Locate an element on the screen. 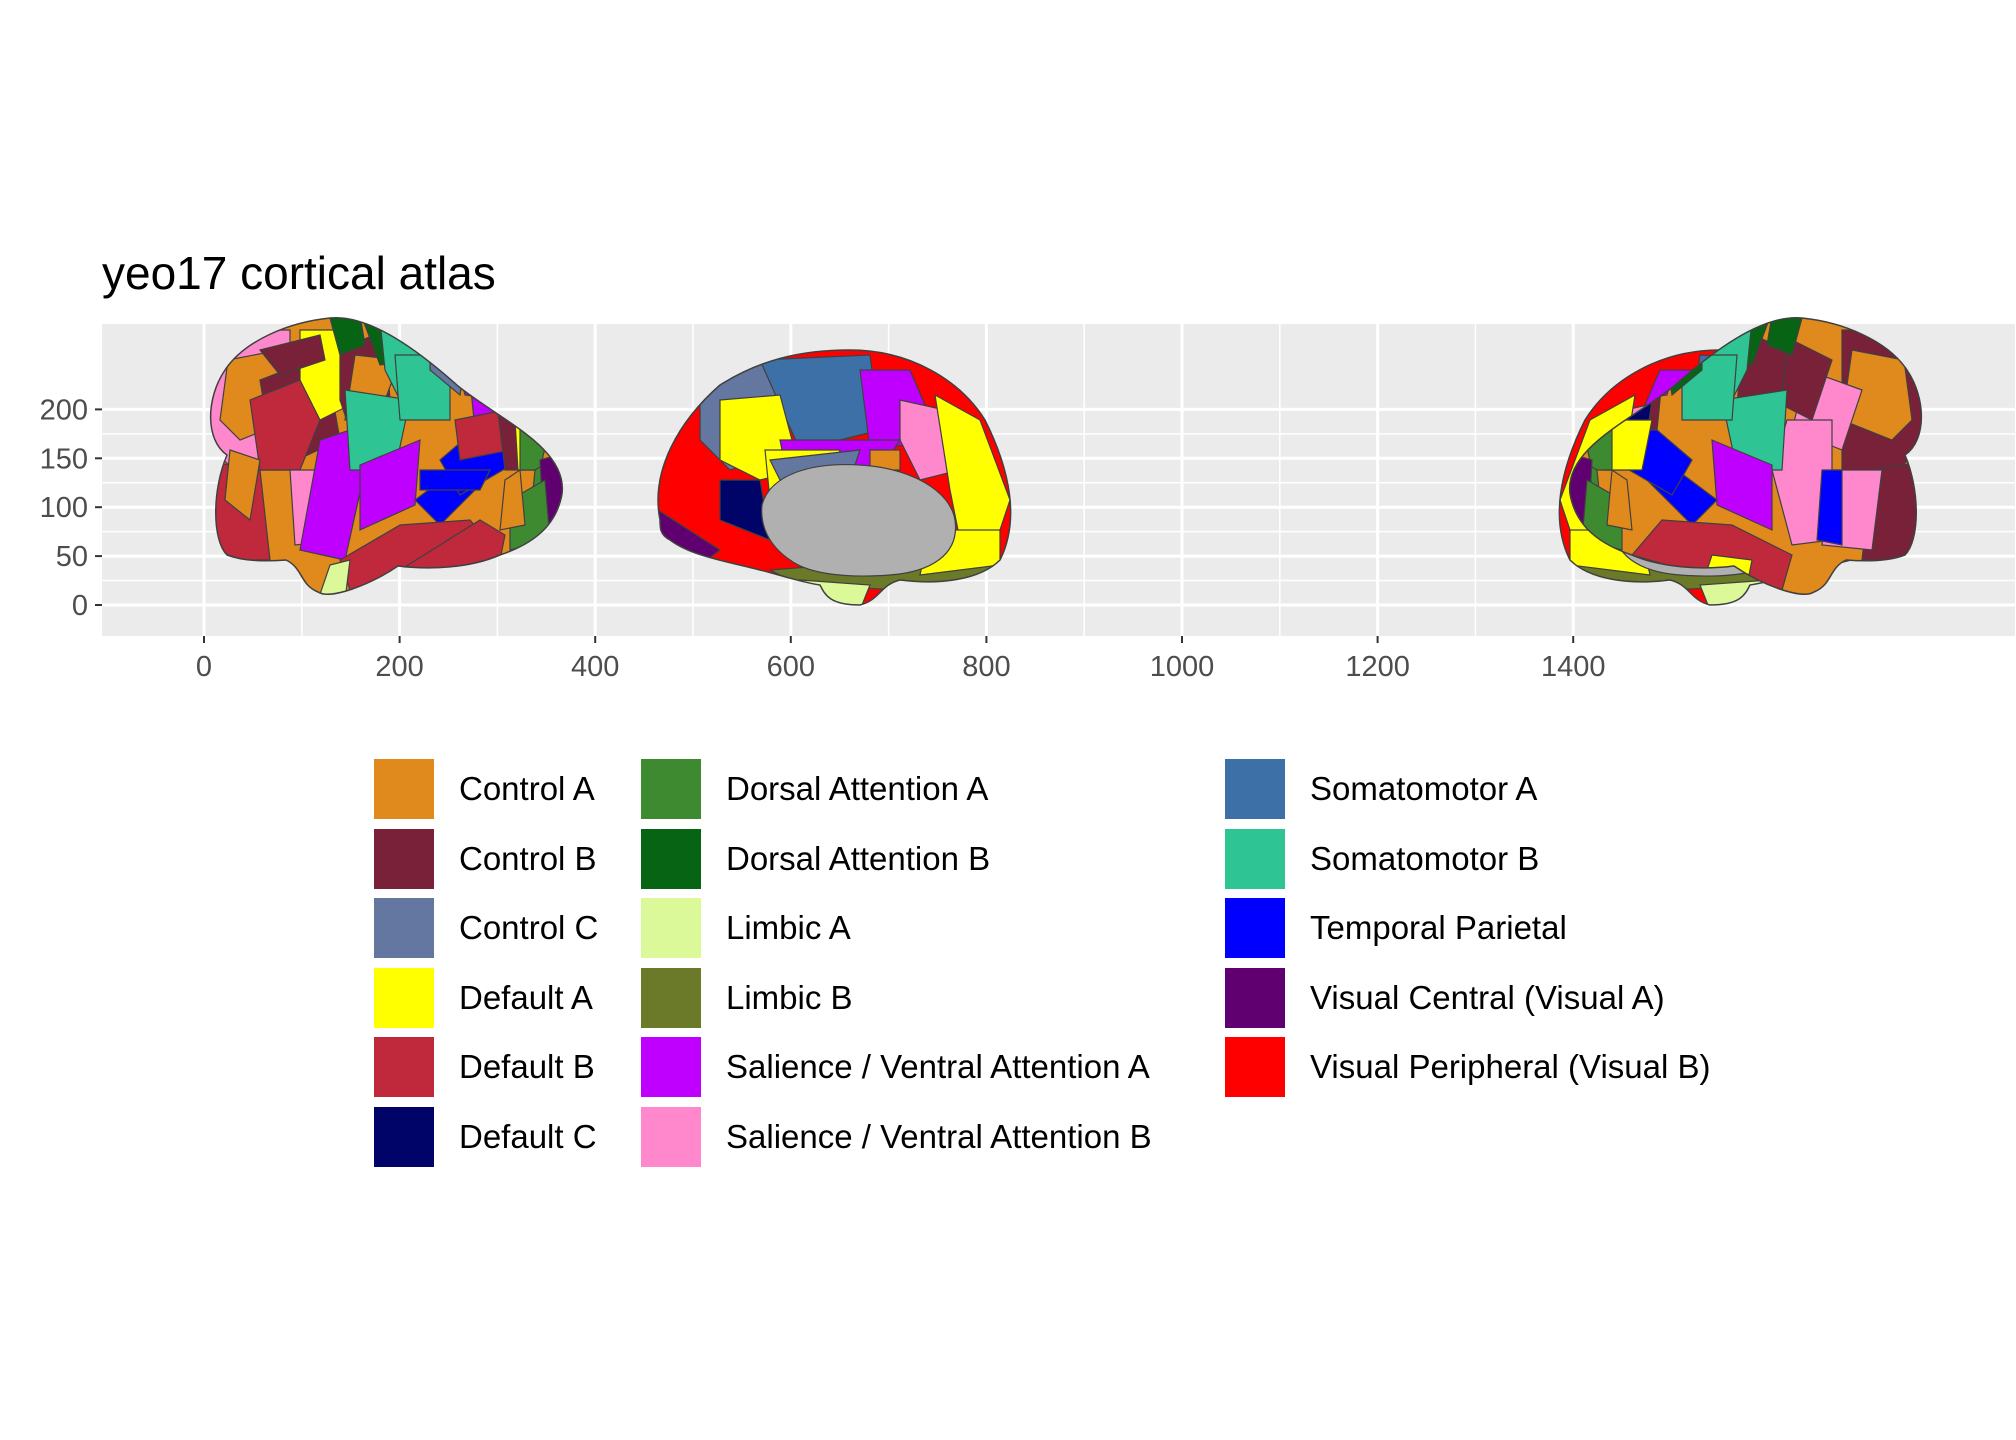 The height and width of the screenshot is (1440, 2016). legend-label: Somatomotor B is located at coordinates (1425, 858).